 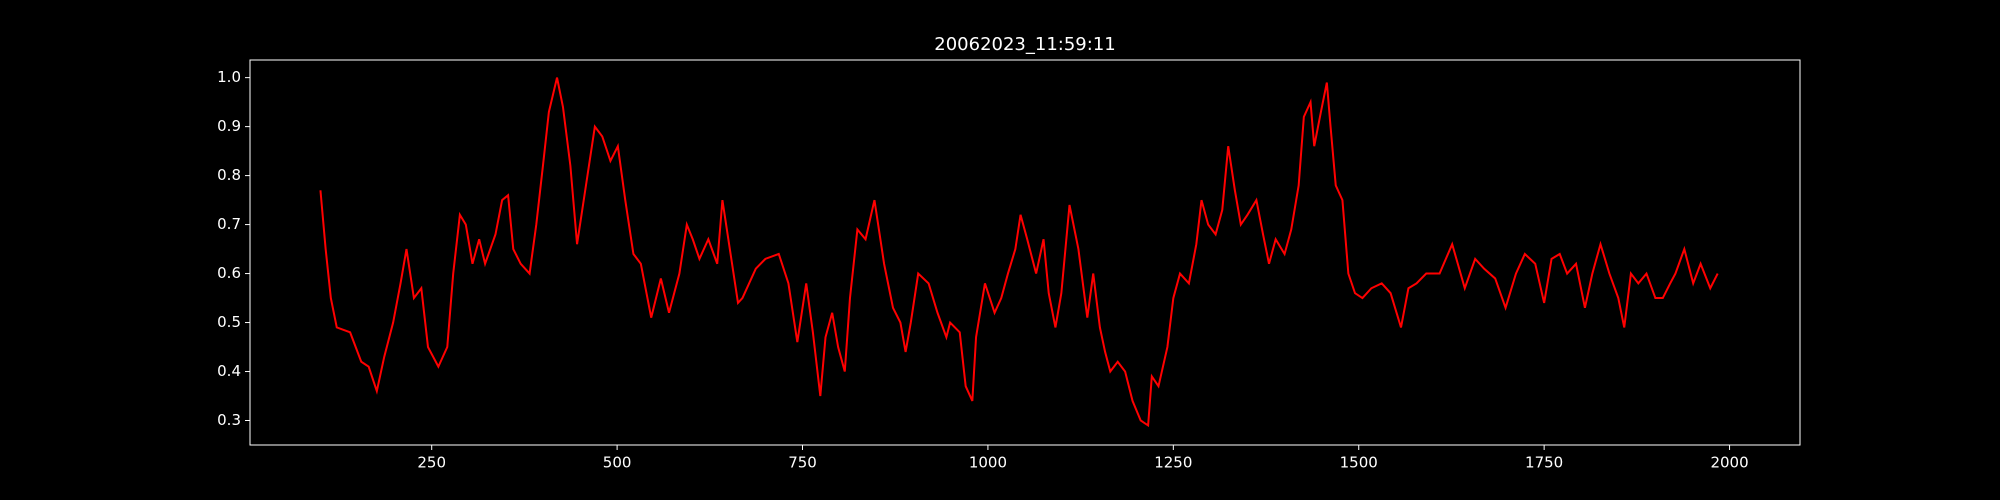 What do you see at coordinates (1024, 44) in the screenshot?
I see `chart-title: 20062023_11:59:11` at bounding box center [1024, 44].